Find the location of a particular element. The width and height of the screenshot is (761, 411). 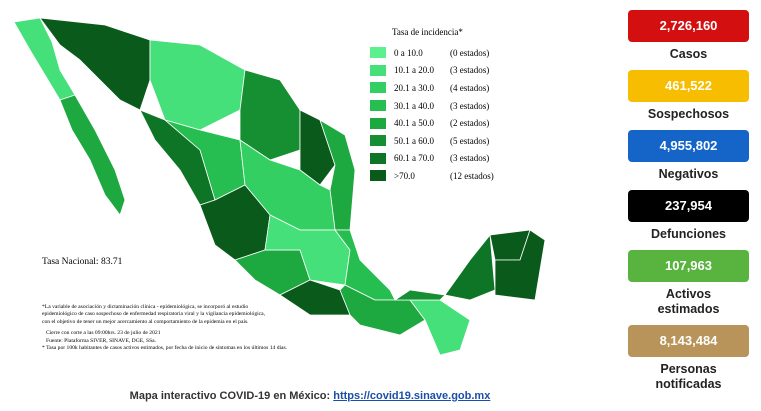

stat-label: Activos estimados is located at coordinates (688, 302).